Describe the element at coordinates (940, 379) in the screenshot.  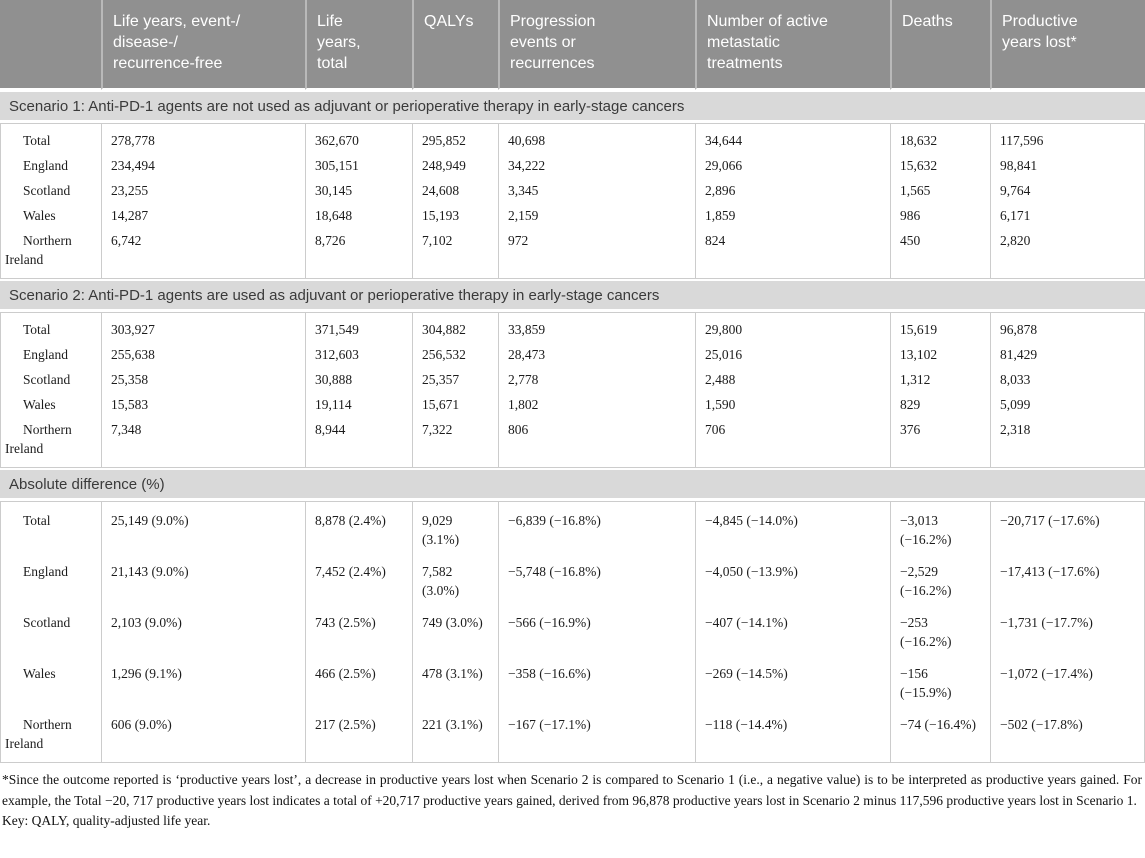
I see `data-cell: 1,312` at that location.